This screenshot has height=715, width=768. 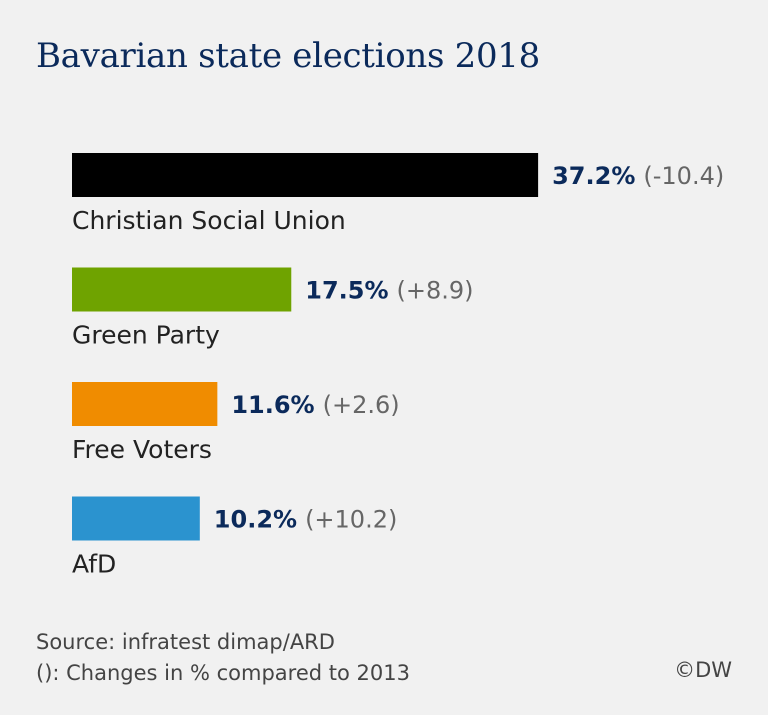 I want to click on chart-title: Bavarian state elections 2018, so click(x=288, y=56).